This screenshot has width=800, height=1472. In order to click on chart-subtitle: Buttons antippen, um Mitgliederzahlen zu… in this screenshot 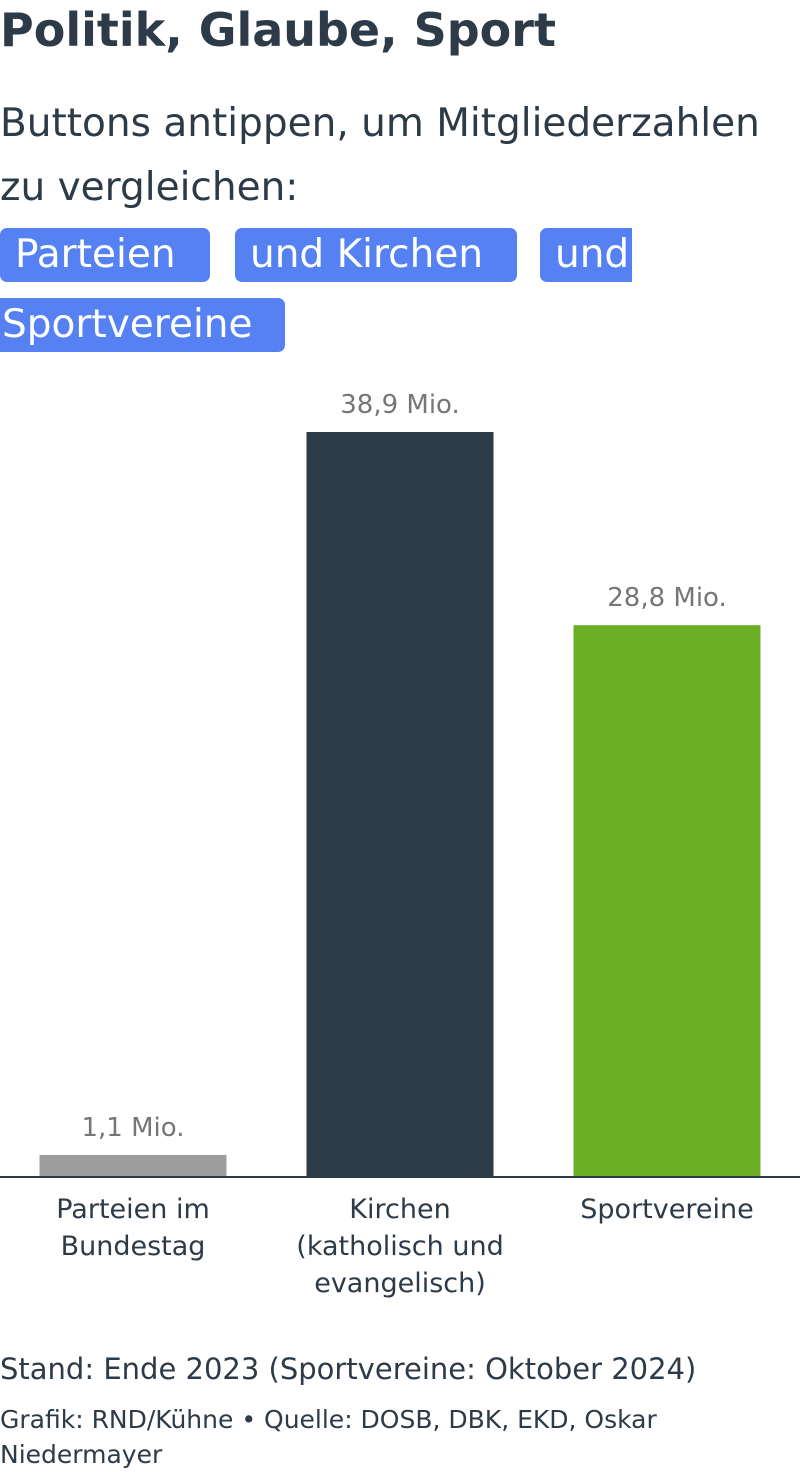, I will do `click(380, 155)`.